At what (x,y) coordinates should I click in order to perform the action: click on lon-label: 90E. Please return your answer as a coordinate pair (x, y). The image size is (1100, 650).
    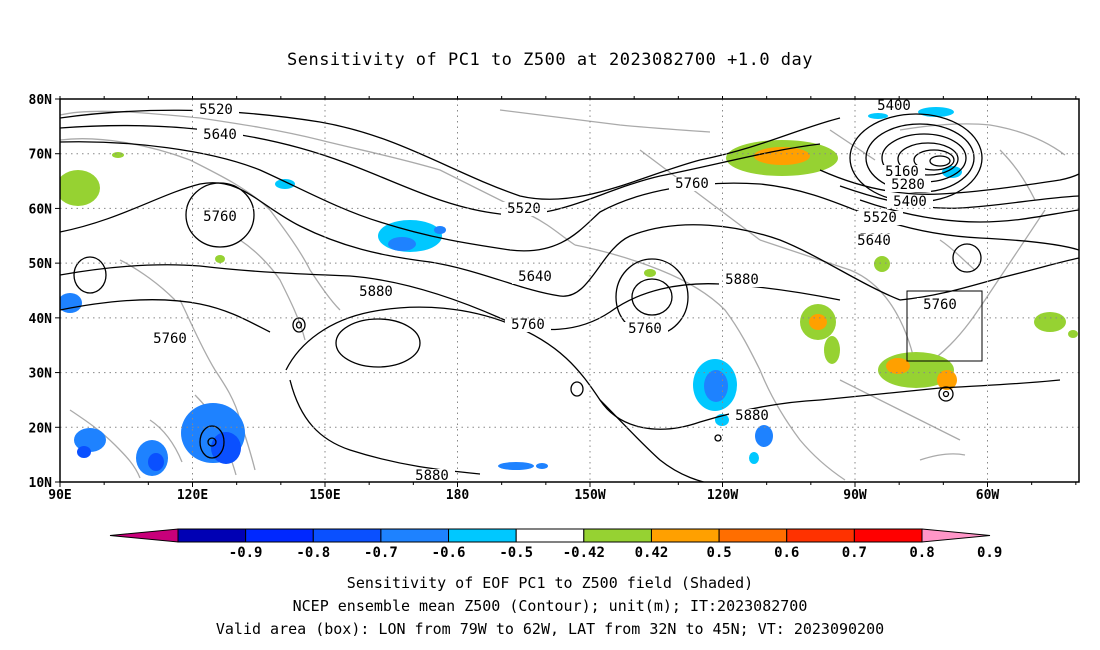
    Looking at the image, I should click on (59, 495).